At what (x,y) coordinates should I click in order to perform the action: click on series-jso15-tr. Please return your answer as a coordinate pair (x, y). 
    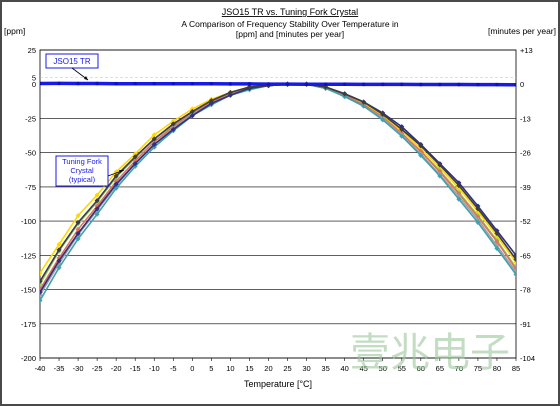
    Looking at the image, I should click on (278, 84).